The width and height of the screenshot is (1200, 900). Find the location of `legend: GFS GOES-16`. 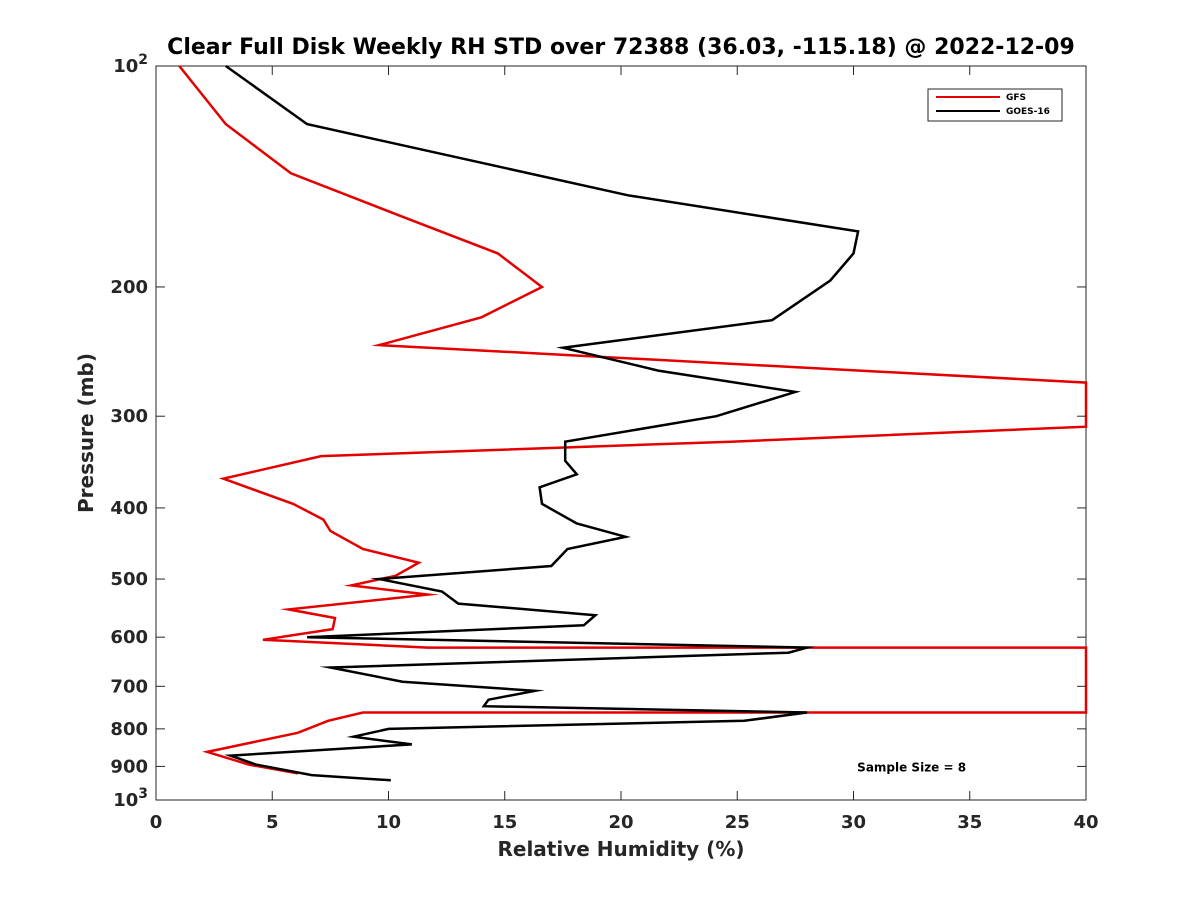

legend: GFS GOES-16 is located at coordinates (995, 105).